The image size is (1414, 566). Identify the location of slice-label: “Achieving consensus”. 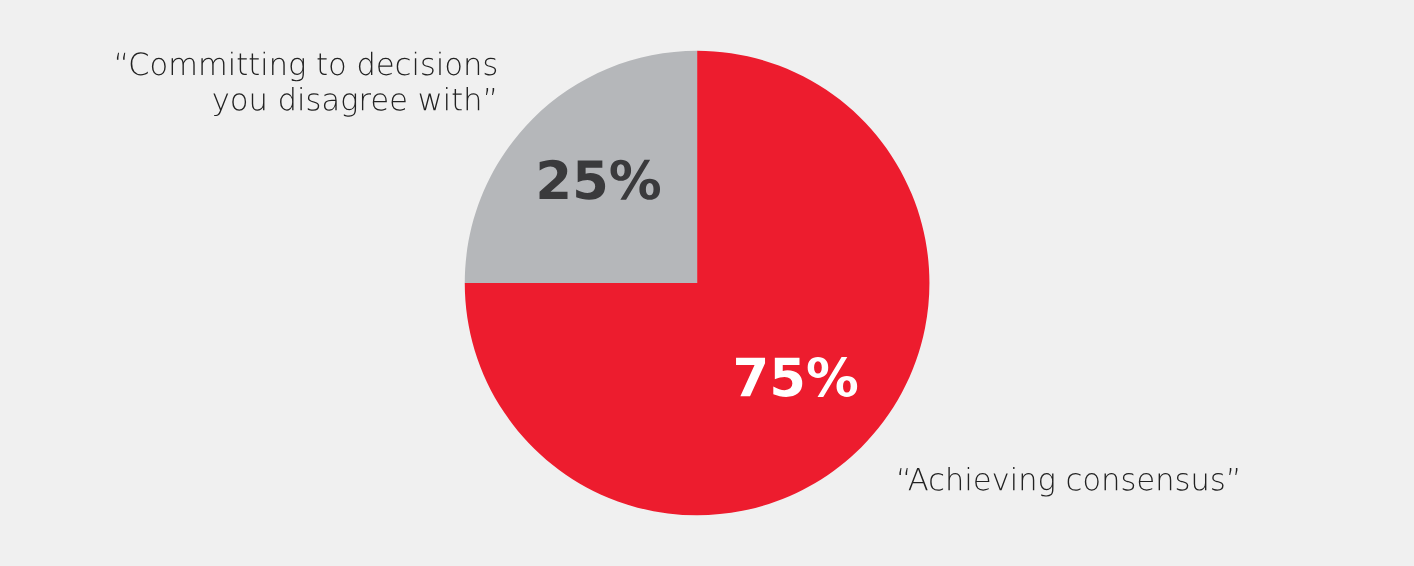
(1068, 482).